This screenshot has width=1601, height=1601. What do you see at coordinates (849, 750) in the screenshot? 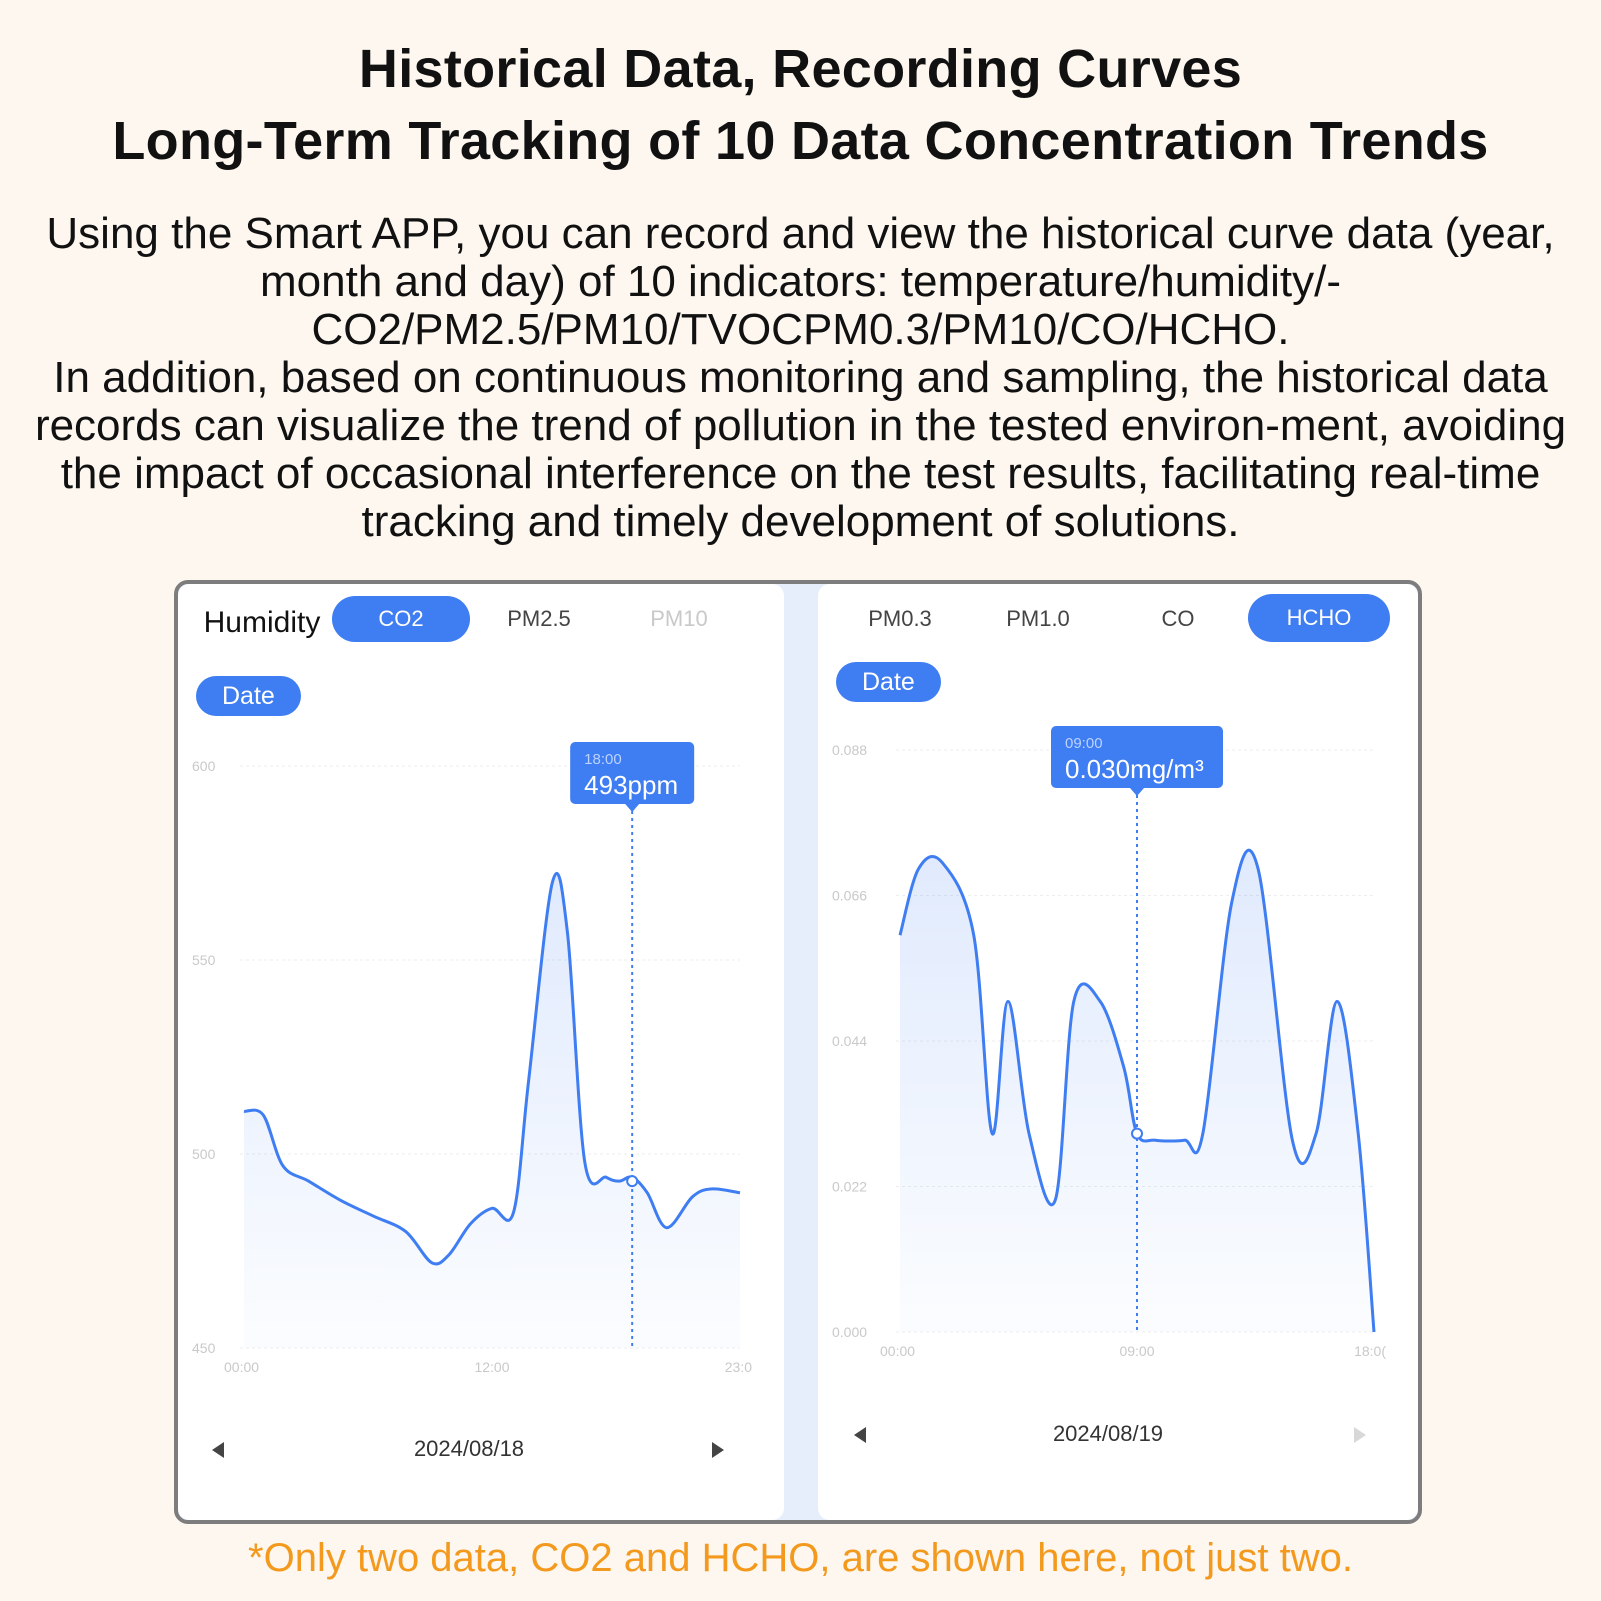
I see `y-tick-label: 0.088` at bounding box center [849, 750].